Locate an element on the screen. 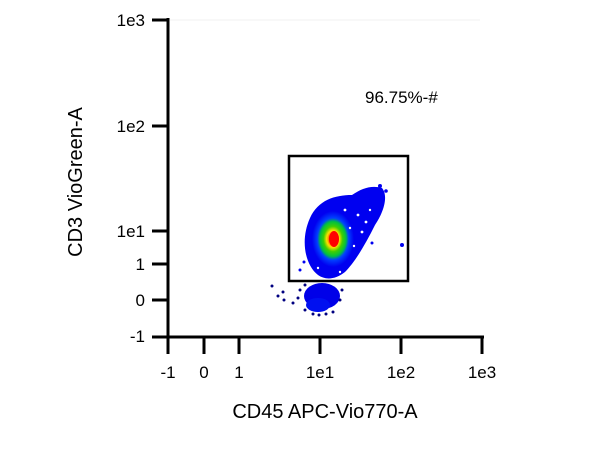  gate-rectangle is located at coordinates (348, 218).